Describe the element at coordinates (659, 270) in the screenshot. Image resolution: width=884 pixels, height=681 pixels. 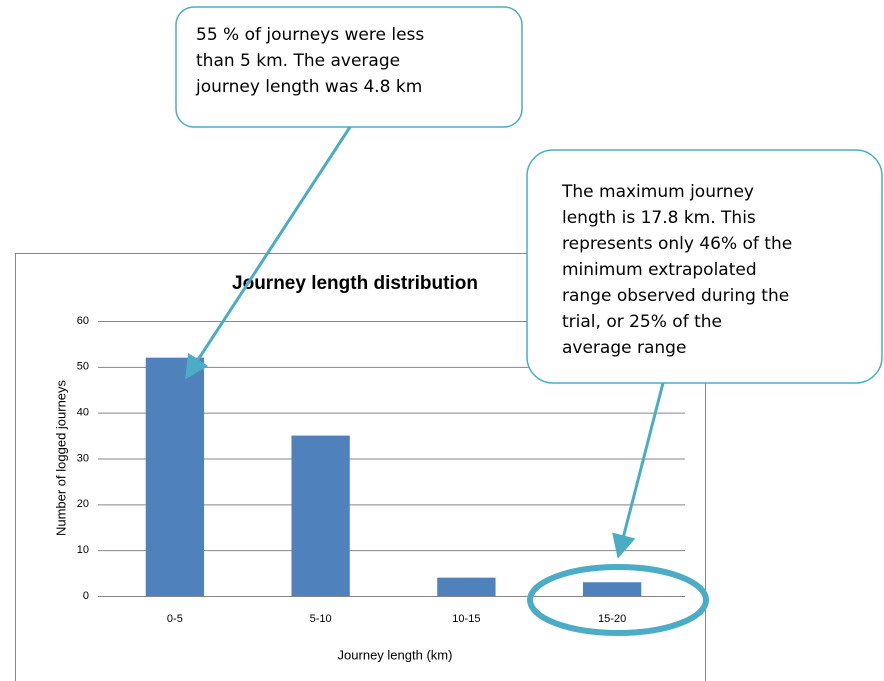
I see `annotation-text: minimum extrapolated` at that location.